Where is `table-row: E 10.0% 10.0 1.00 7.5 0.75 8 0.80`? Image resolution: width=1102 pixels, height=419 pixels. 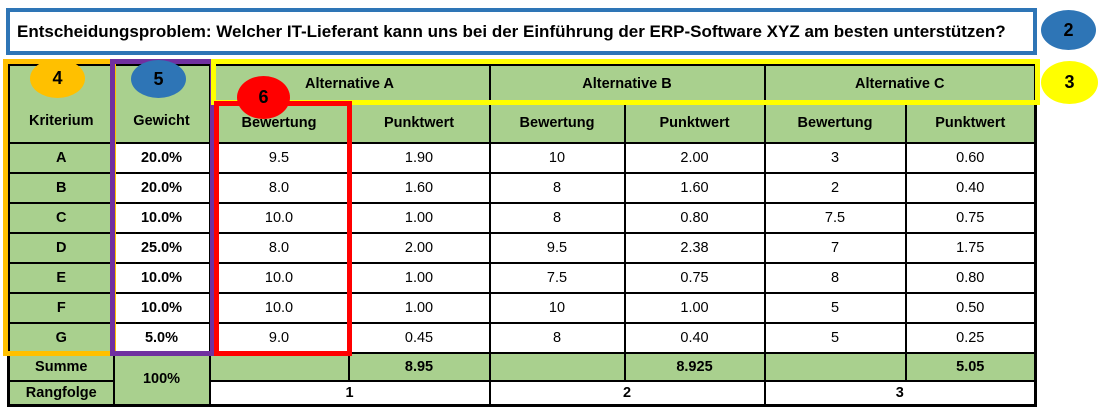
table-row: E 10.0% 10.0 1.00 7.5 0.75 8 0.80 is located at coordinates (522, 277).